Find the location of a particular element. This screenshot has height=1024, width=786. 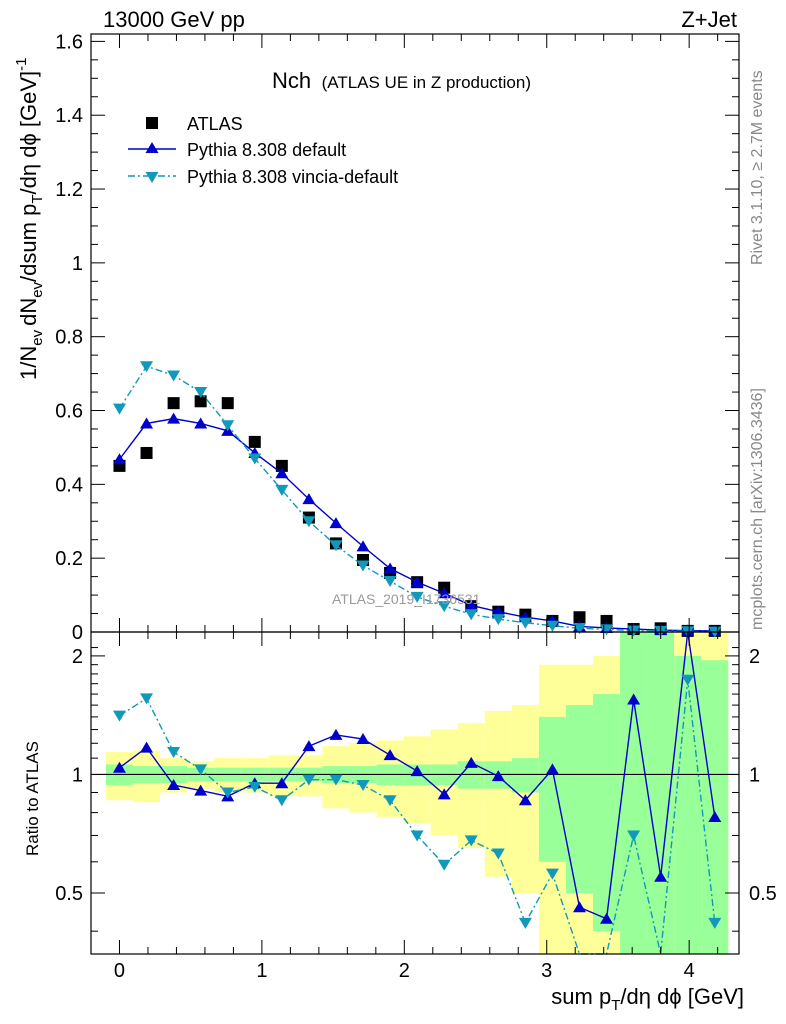

ratio-y-axis-label: Ratio to ATLAS is located at coordinates (32, 798).